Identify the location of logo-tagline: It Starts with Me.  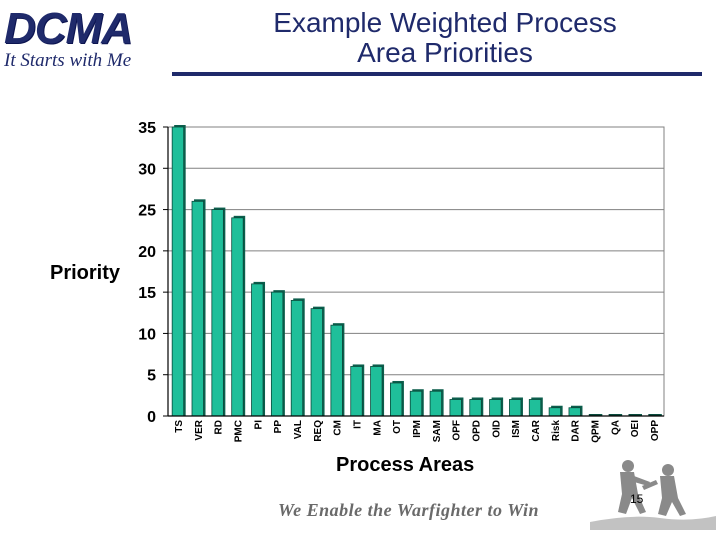
(68, 60).